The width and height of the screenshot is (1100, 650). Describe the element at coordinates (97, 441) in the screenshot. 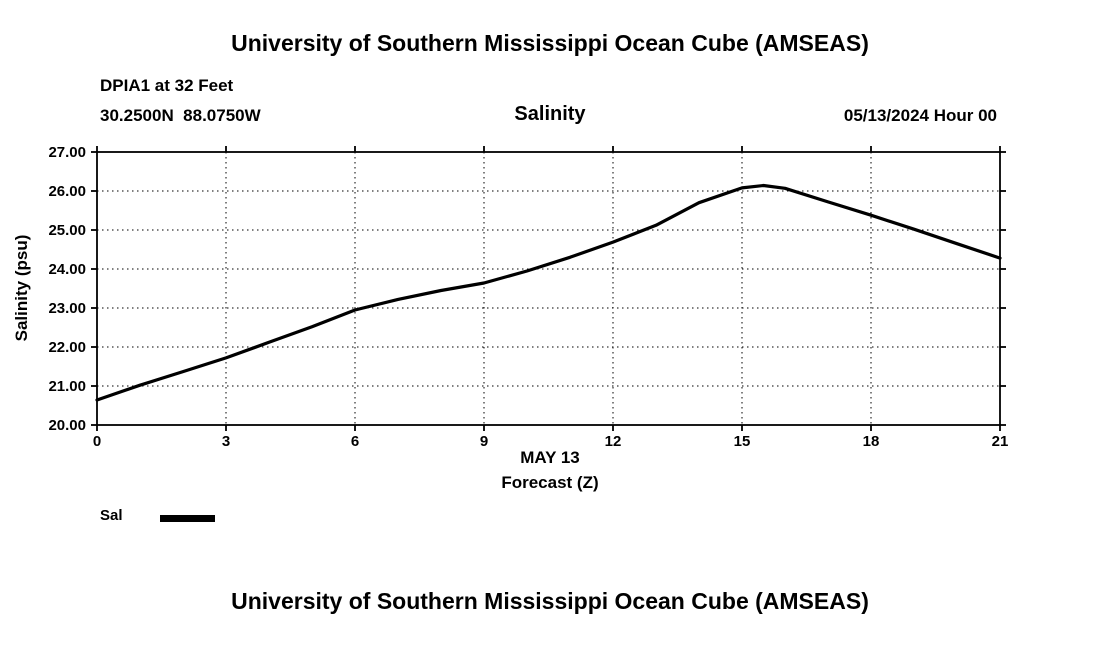

I see `x-tick-label: 0` at that location.